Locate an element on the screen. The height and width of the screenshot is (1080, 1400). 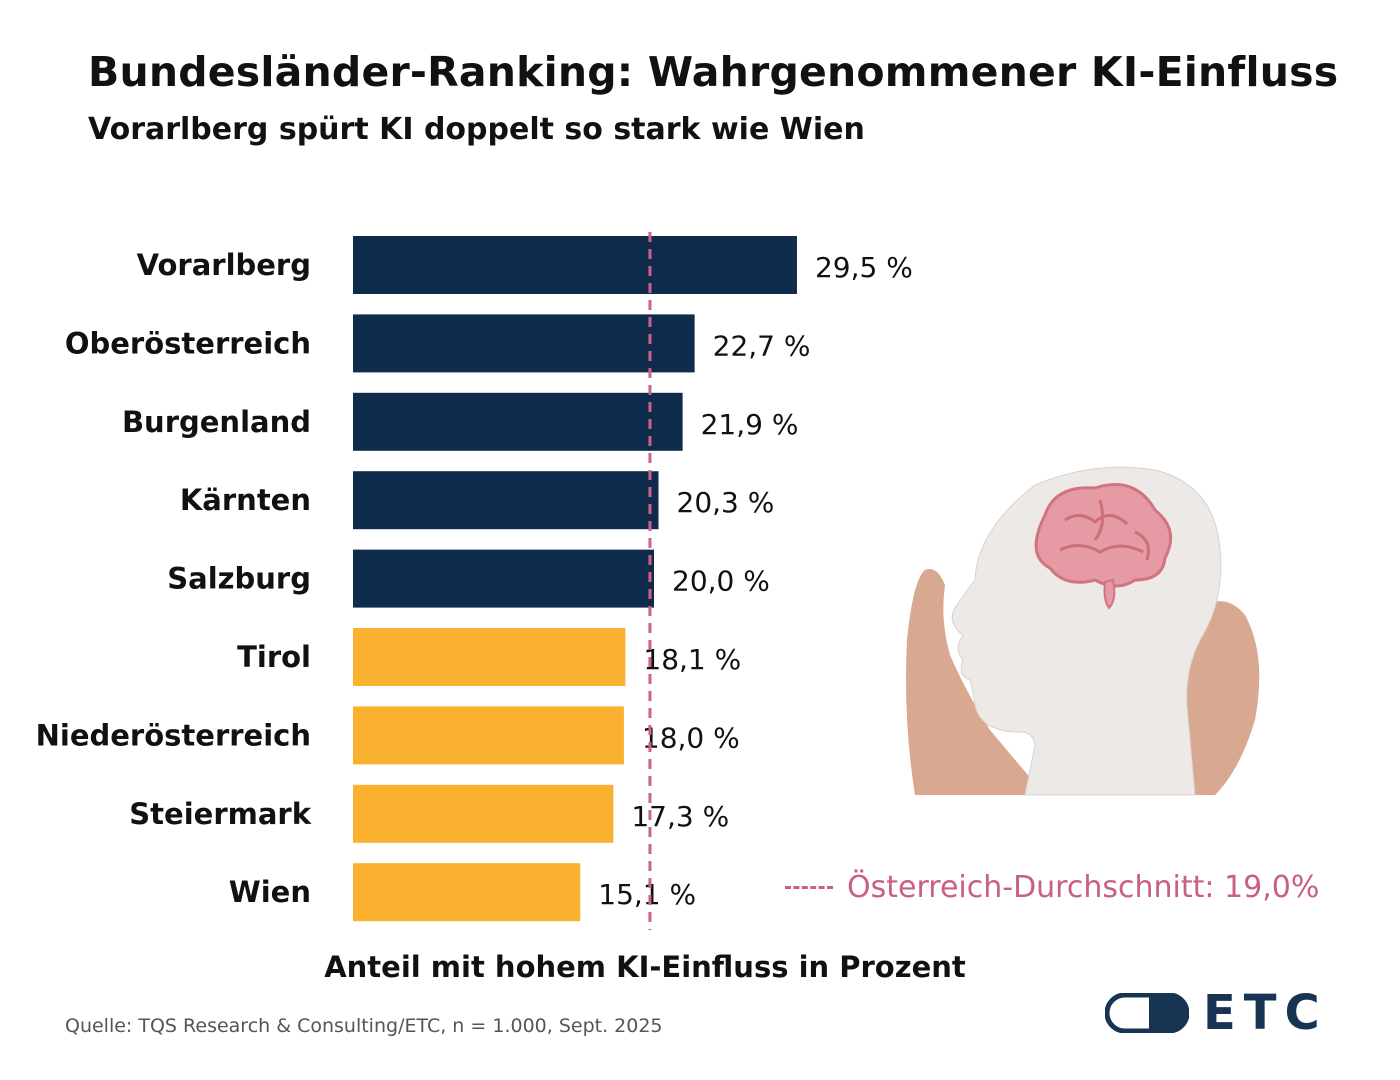
category-label-vorarlberg: Vorarlberg is located at coordinates (224, 265).